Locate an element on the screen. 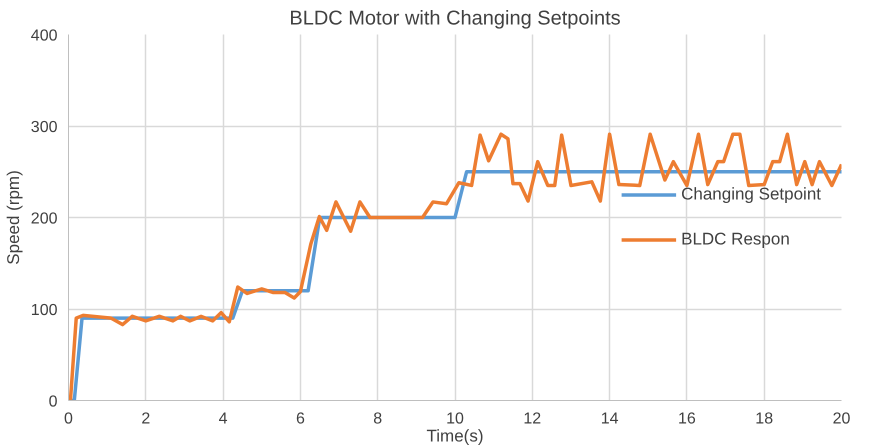 Image resolution: width=869 pixels, height=448 pixels. legend-label: Changing Setpoint is located at coordinates (751, 194).